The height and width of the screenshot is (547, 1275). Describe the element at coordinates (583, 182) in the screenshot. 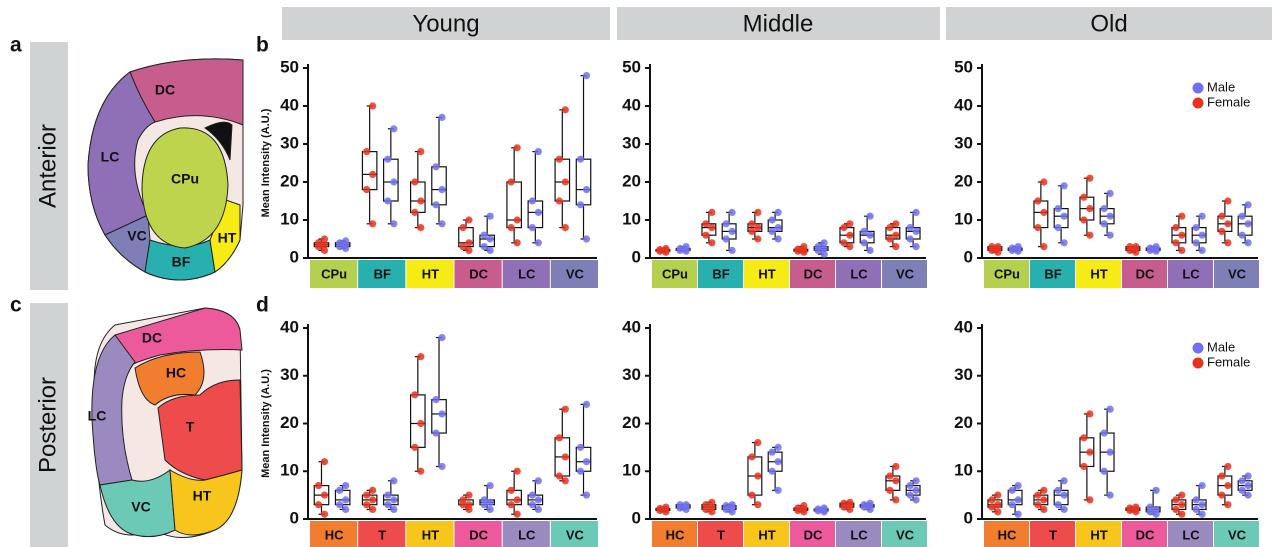

I see `box` at that location.